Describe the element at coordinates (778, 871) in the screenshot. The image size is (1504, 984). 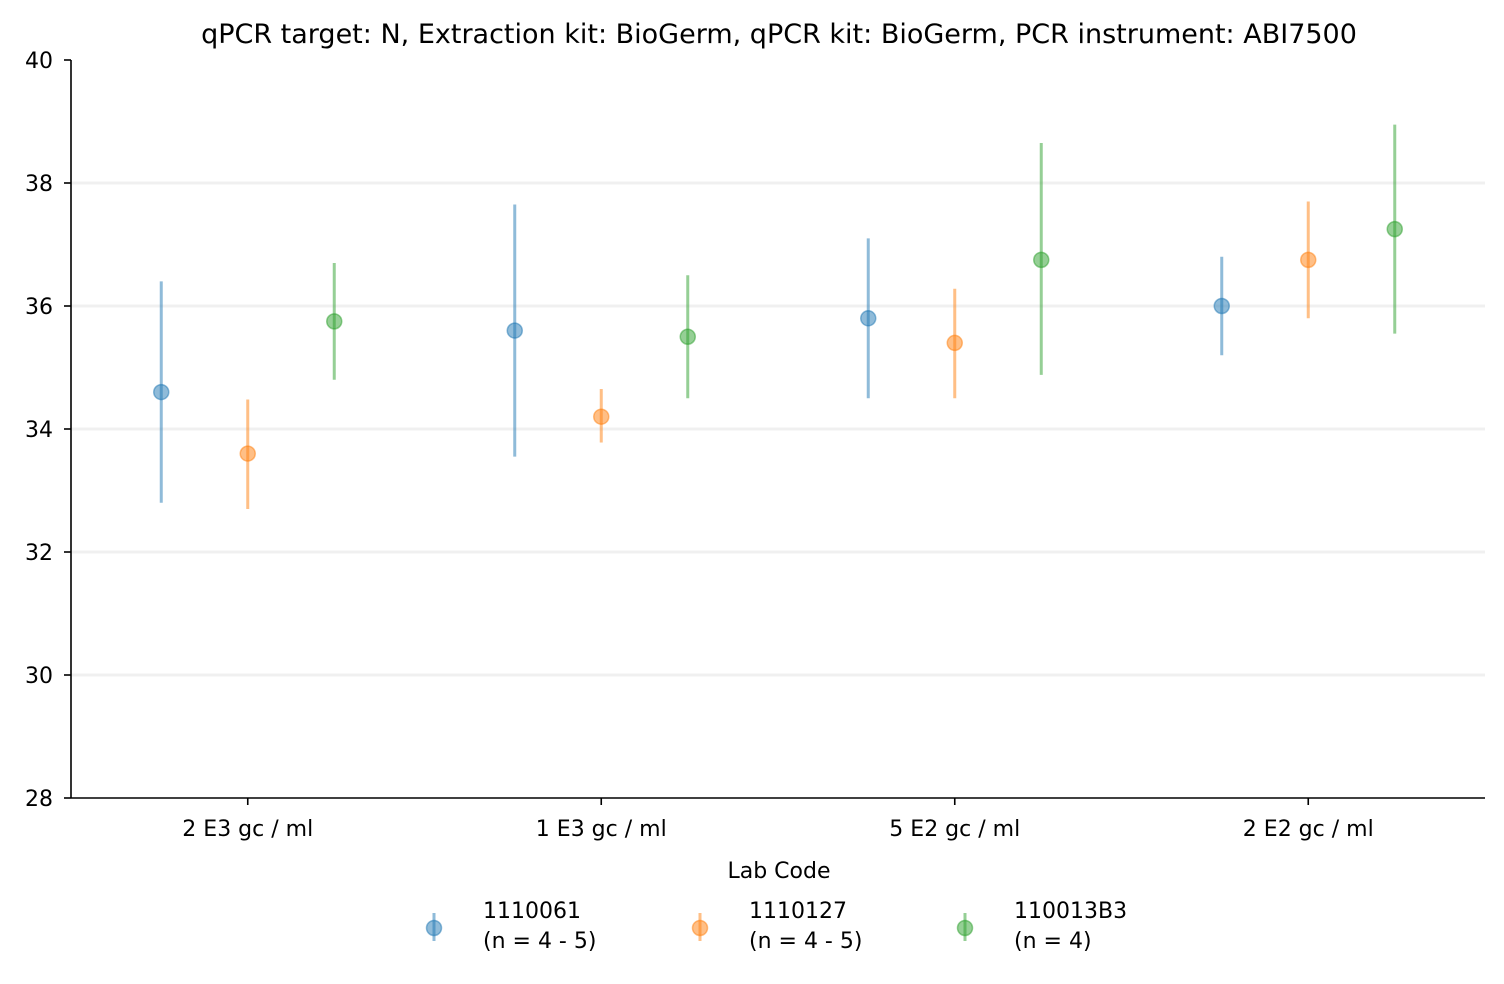
I see `legend-title: Lab Code` at that location.